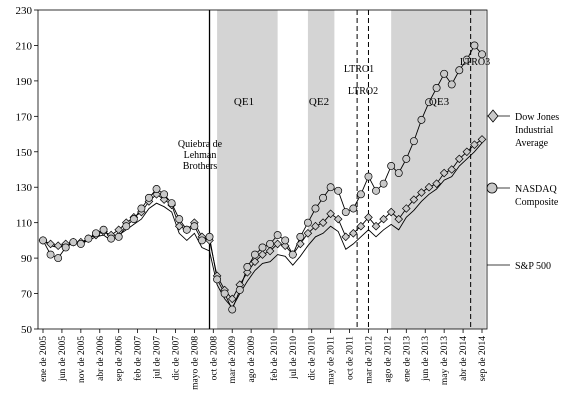 The height and width of the screenshot is (407, 581). I want to click on y-tick-label: 110, so click(24, 224).